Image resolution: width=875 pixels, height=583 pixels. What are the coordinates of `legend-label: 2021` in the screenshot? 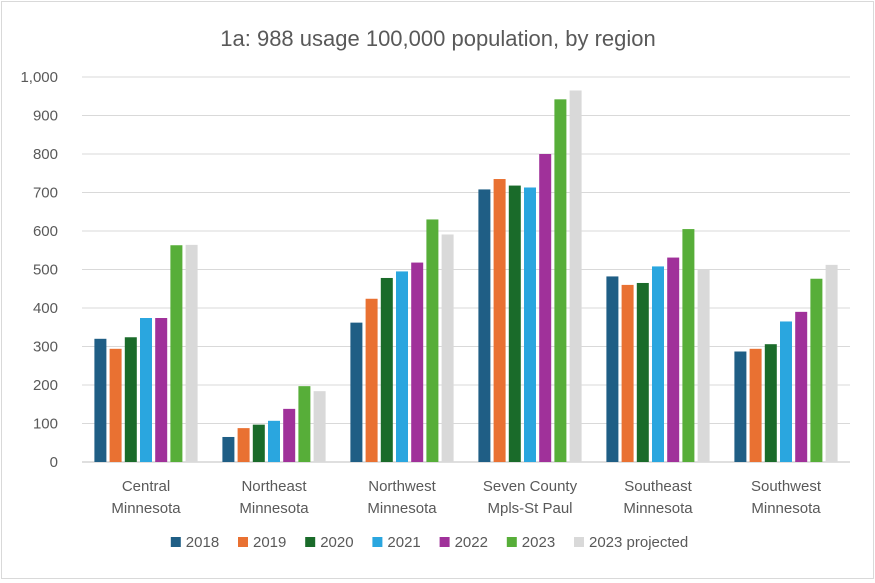 It's located at (403, 542).